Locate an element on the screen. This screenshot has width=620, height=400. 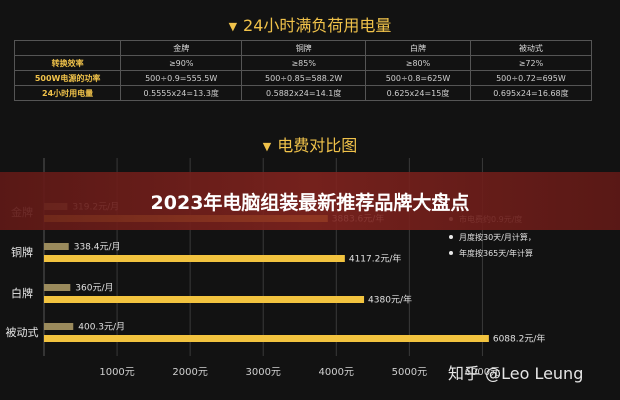
x-tick-label: 1000元 is located at coordinates (116, 372).